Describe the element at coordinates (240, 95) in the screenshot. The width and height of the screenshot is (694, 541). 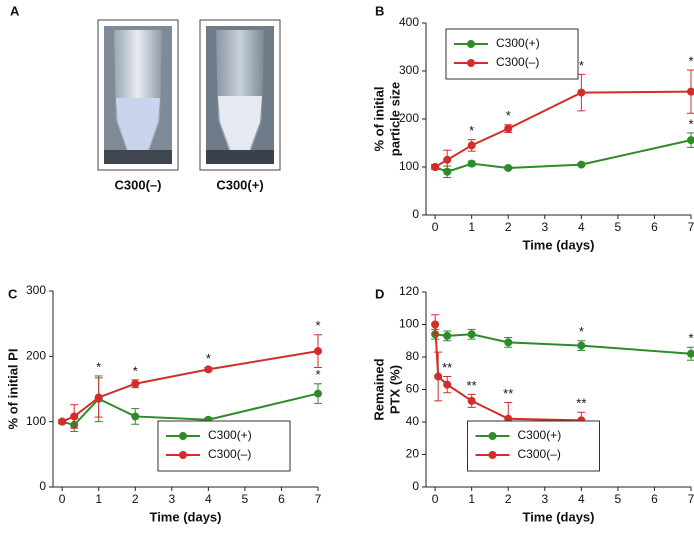
I see `photo-right` at that location.